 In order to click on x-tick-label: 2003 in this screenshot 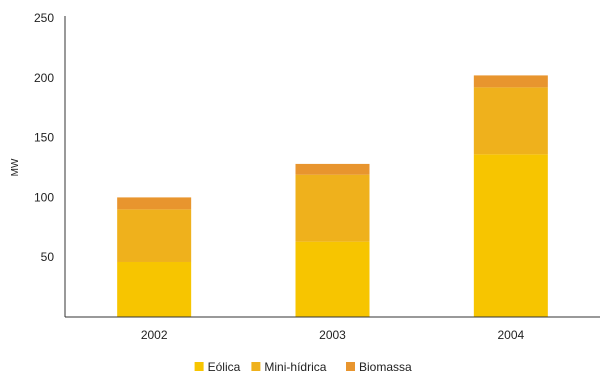, I will do `click(332, 335)`.